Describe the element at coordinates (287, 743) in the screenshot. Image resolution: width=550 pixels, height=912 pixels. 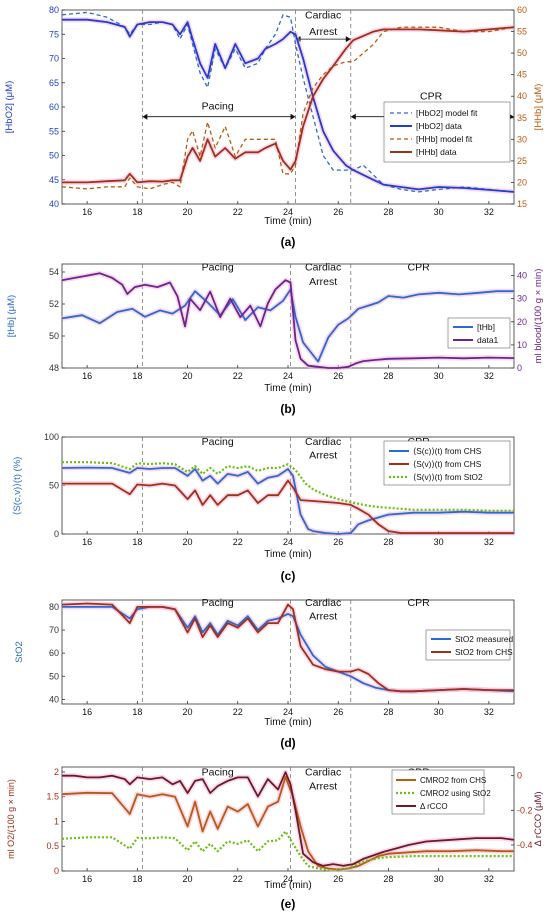
I see `panel-d-label: (d)` at that location.